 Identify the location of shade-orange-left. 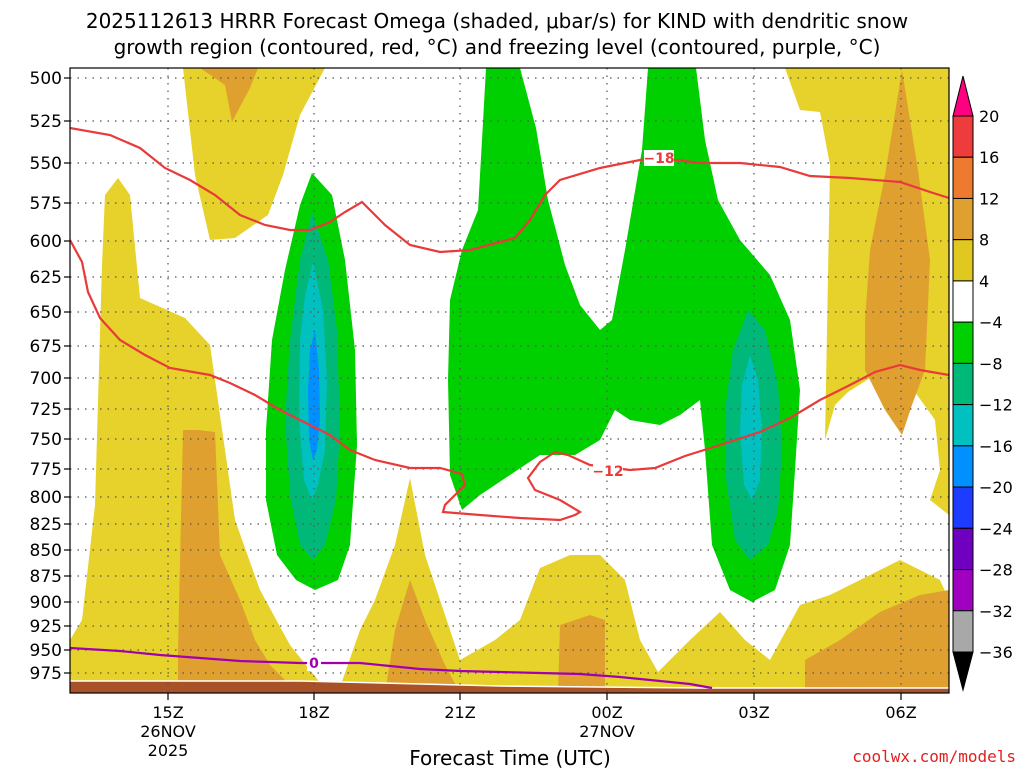
(234, 561).